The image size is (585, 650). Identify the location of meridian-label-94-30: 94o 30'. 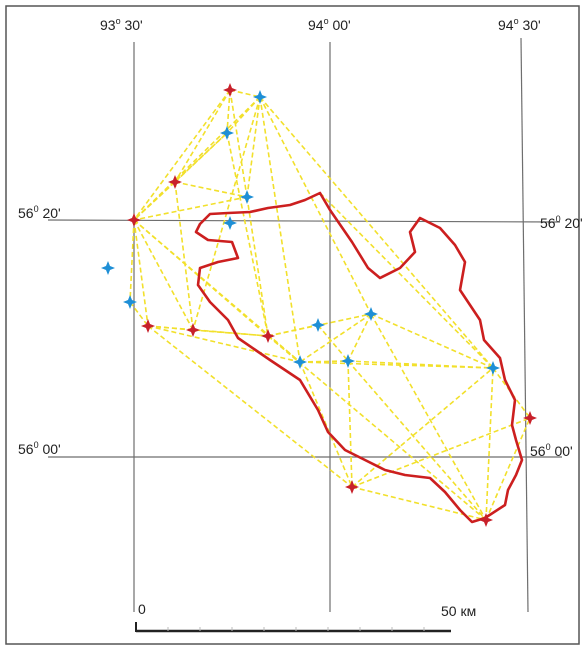
(519, 24).